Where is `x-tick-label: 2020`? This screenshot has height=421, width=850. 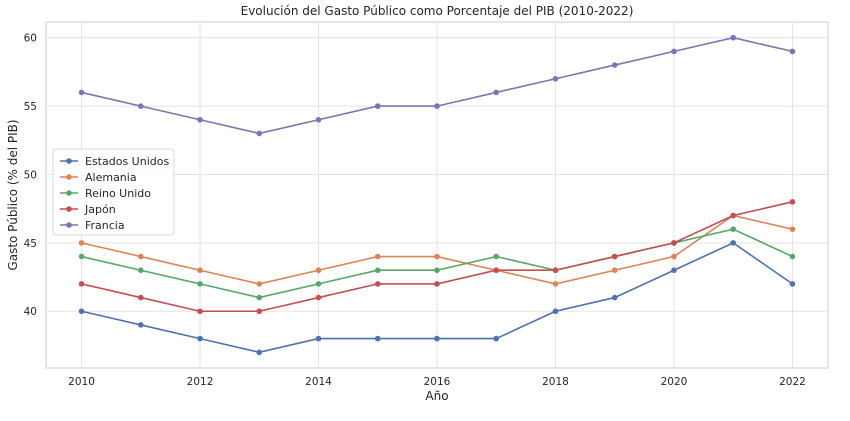
x-tick-label: 2020 is located at coordinates (674, 382).